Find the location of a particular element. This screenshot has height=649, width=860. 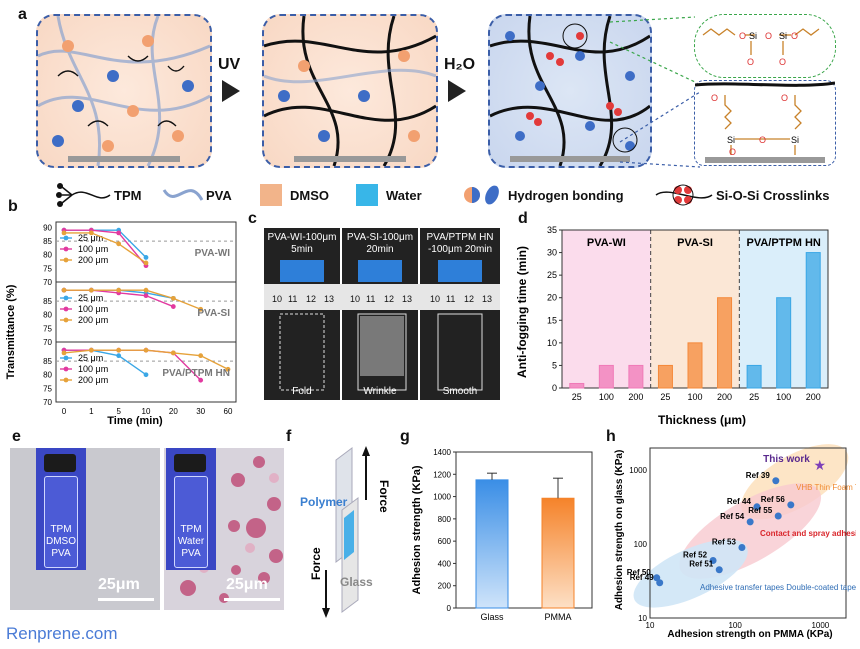

b-x-tick: 20 is located at coordinates (173, 411).